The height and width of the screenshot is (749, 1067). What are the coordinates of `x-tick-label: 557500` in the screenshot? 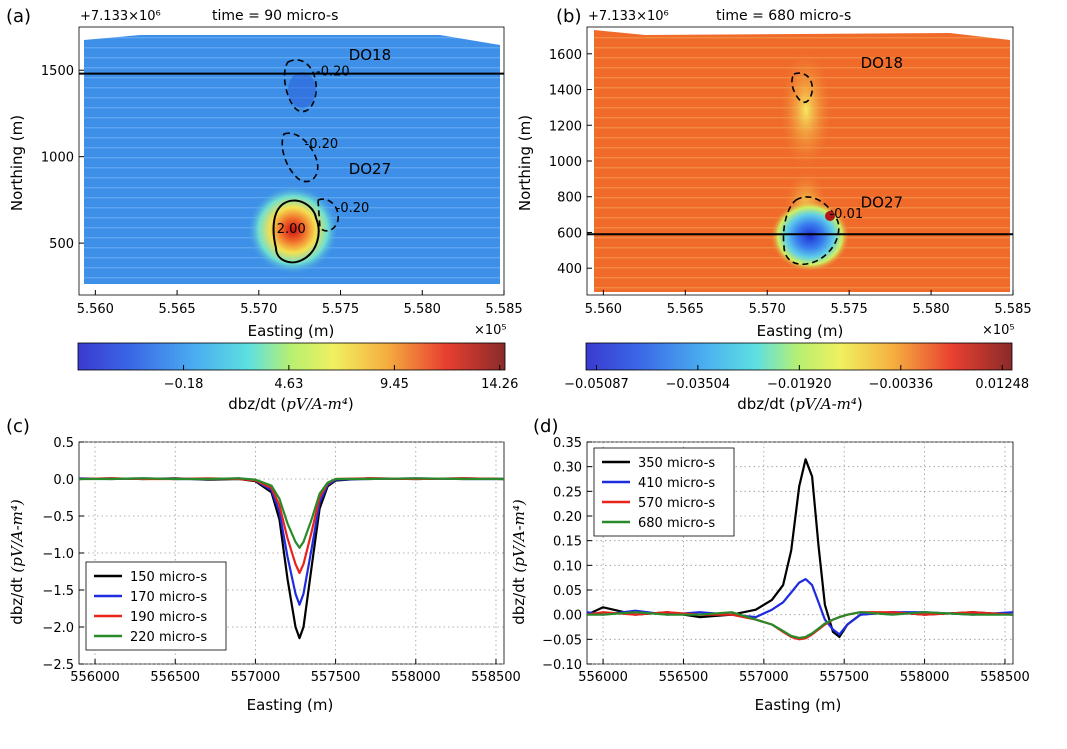 It's located at (844, 677).